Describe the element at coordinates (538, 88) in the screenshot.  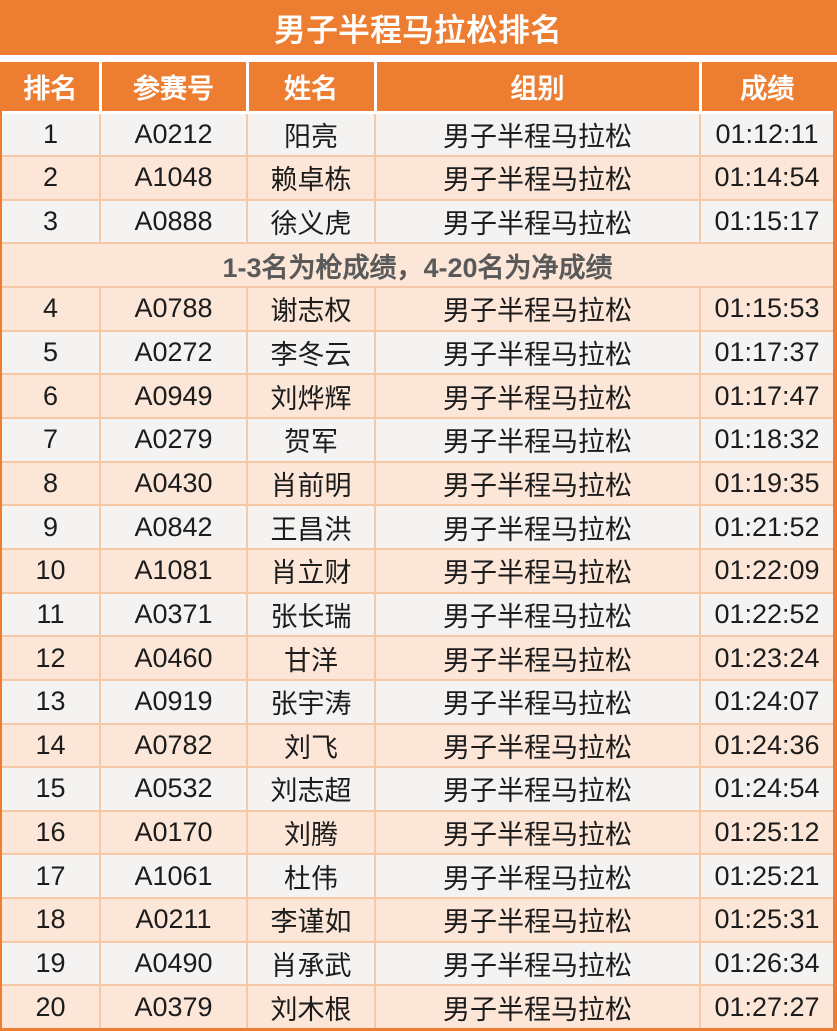
I see `column-header-group: 组别` at that location.